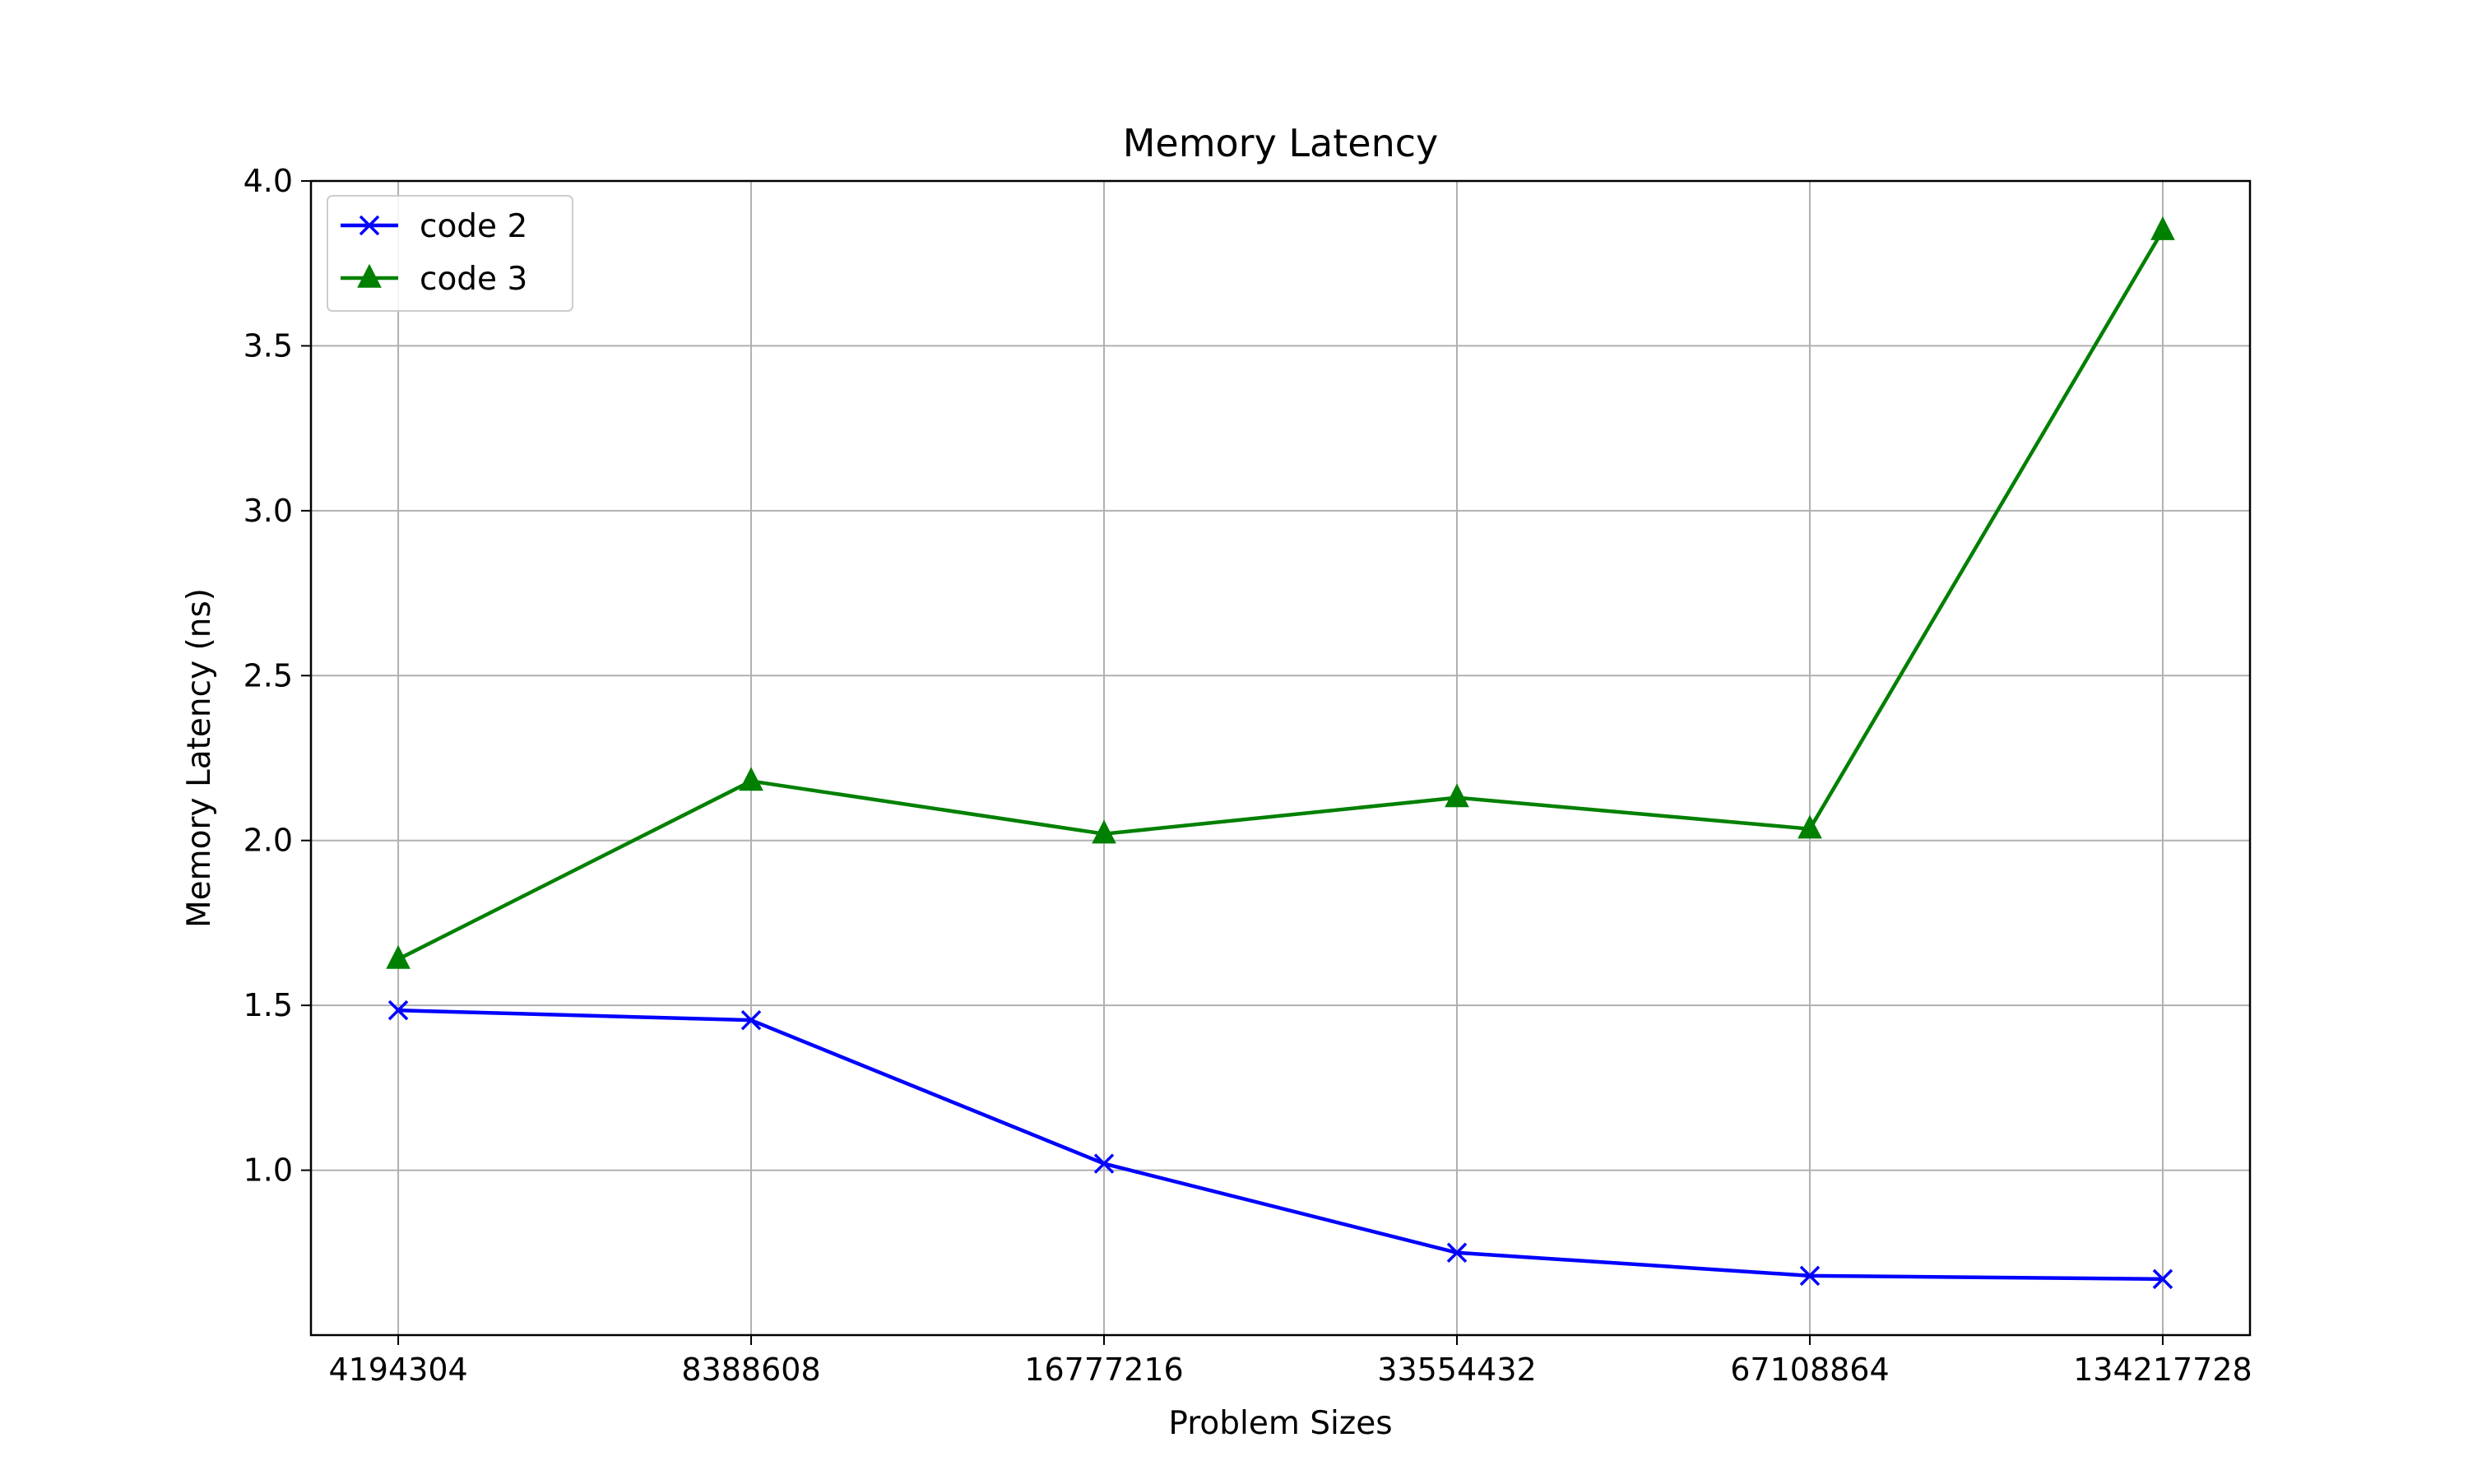 This screenshot has width=2468, height=1484. I want to click on legend-item: code 2, so click(434, 226).